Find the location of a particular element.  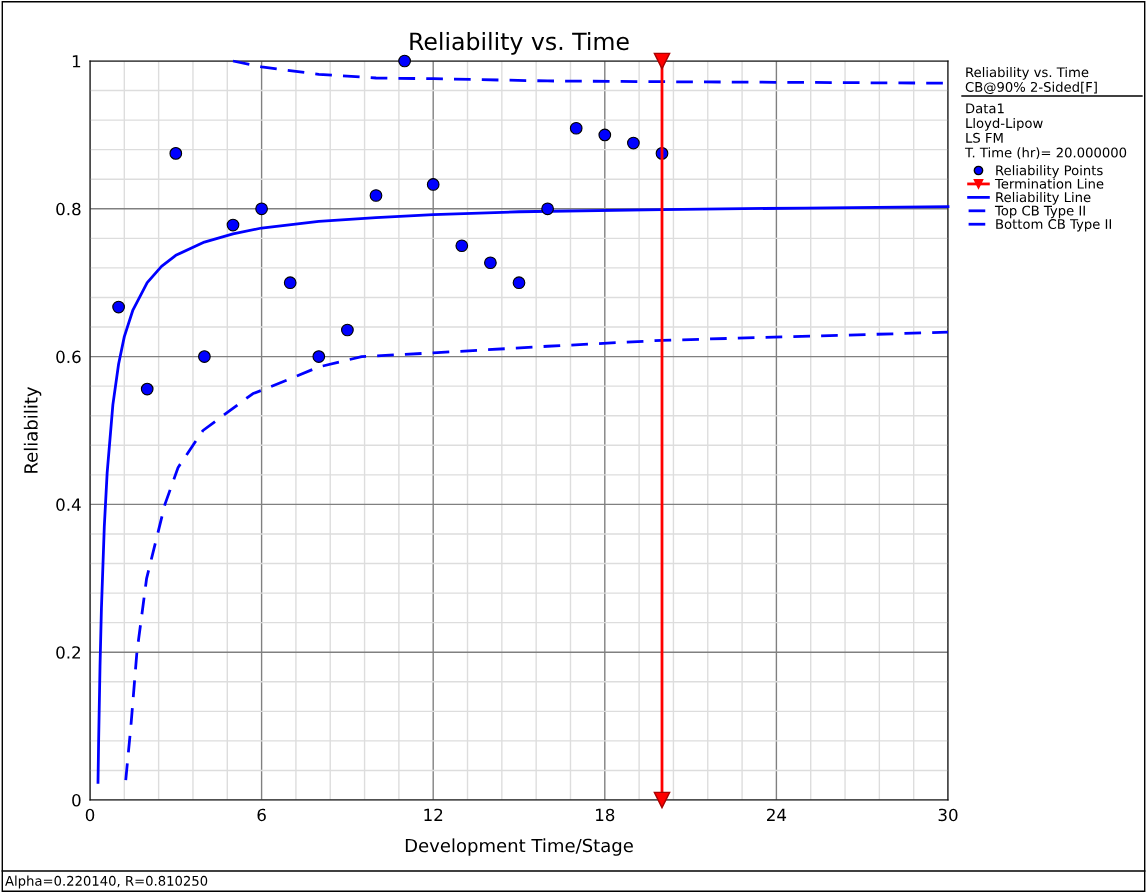

legend-label: Termination Line is located at coordinates (1049, 183).